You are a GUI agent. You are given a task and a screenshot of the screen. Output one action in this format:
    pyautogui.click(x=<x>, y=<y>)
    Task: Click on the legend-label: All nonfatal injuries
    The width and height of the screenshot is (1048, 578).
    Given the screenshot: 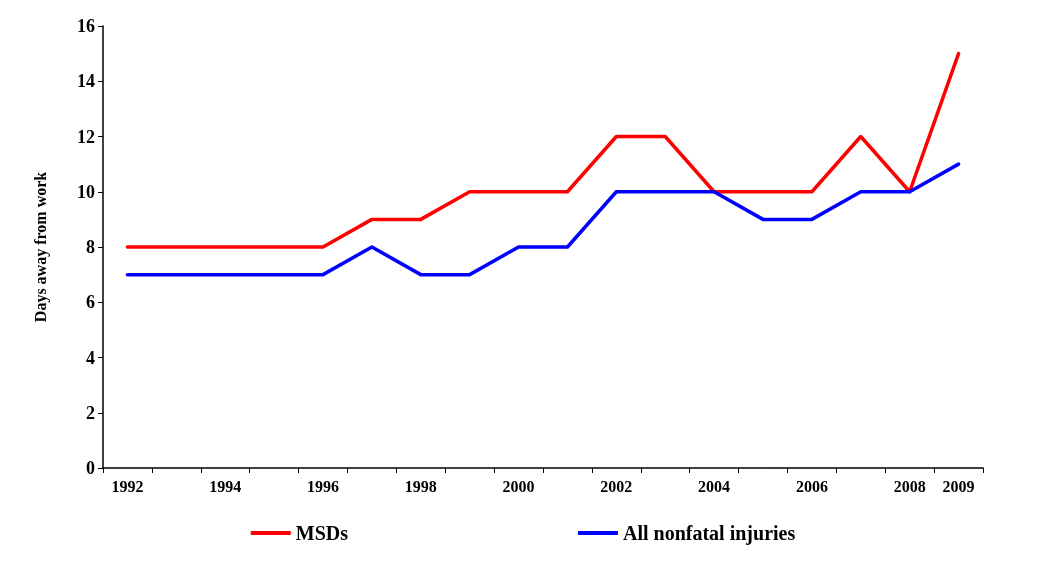 What is the action you would take?
    pyautogui.click(x=709, y=533)
    